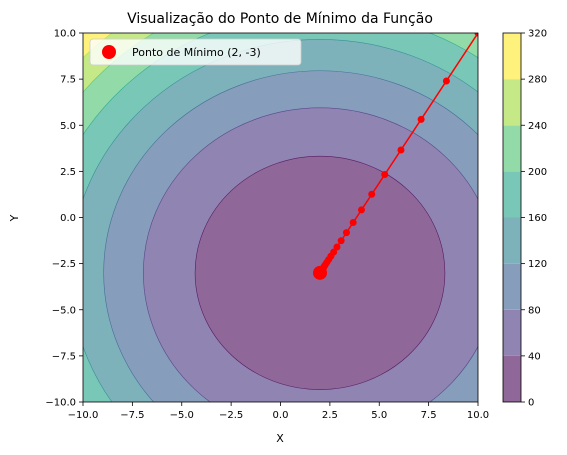 This screenshot has height=455, width=567. What do you see at coordinates (531, 403) in the screenshot?
I see `colorbar-tick-label: 0` at bounding box center [531, 403].